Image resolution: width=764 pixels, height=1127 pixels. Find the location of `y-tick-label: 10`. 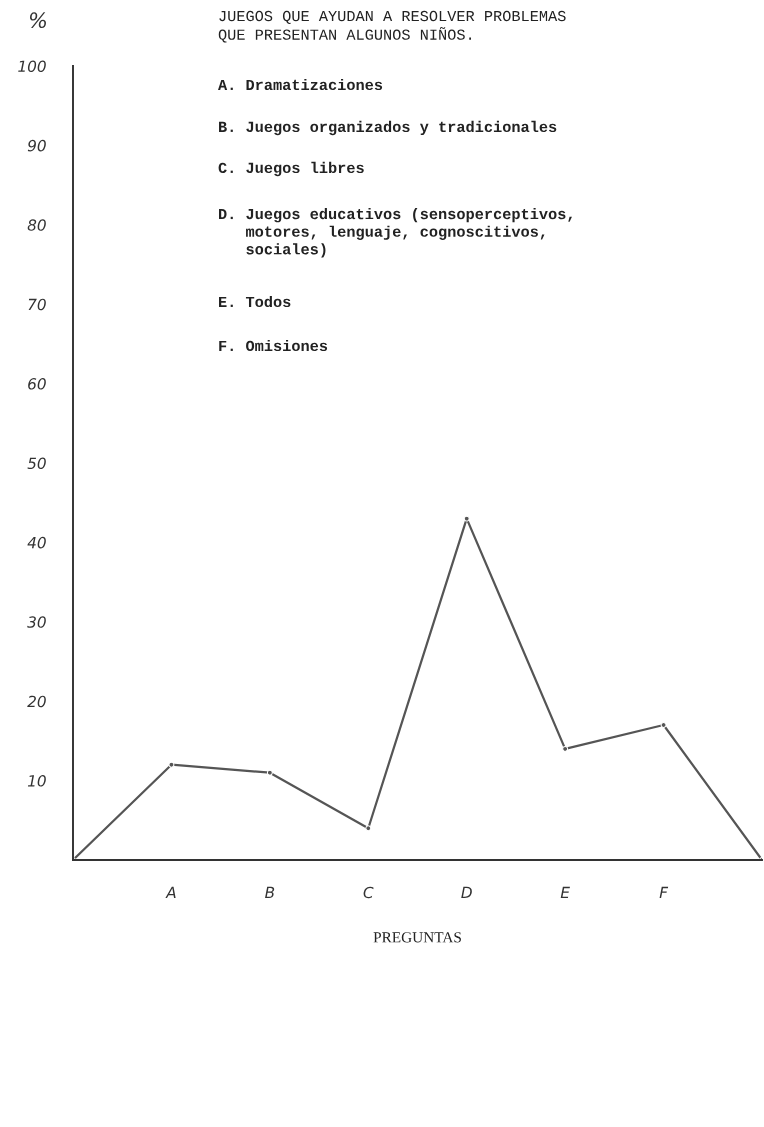

y-tick-label: 10 is located at coordinates (36, 781).